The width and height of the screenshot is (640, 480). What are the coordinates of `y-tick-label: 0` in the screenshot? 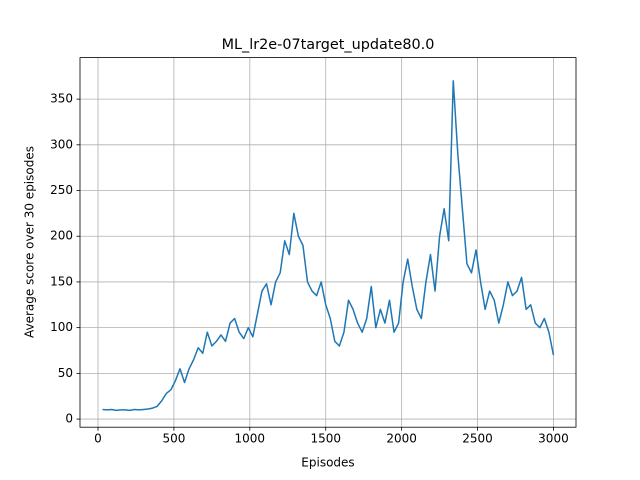 It's located at (69, 419).